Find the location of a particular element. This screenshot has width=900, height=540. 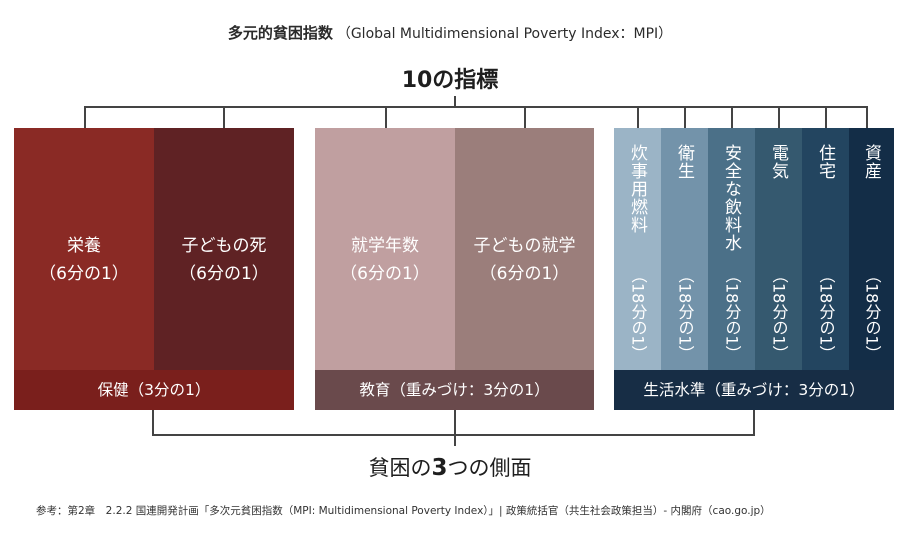

indicator-child-mortality: 子どもの死 （6分の1） is located at coordinates (224, 249).